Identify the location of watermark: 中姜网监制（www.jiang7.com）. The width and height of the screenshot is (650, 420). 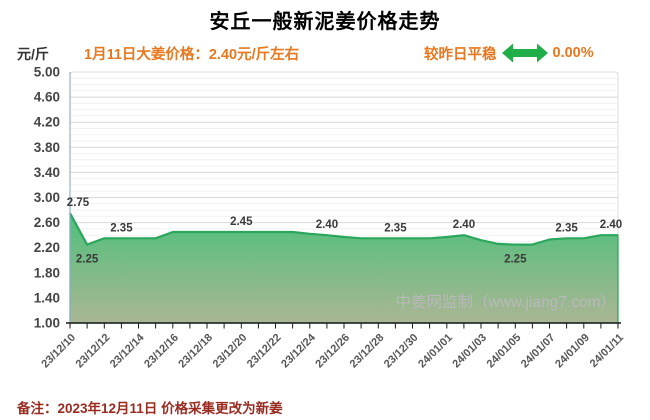
(506, 302).